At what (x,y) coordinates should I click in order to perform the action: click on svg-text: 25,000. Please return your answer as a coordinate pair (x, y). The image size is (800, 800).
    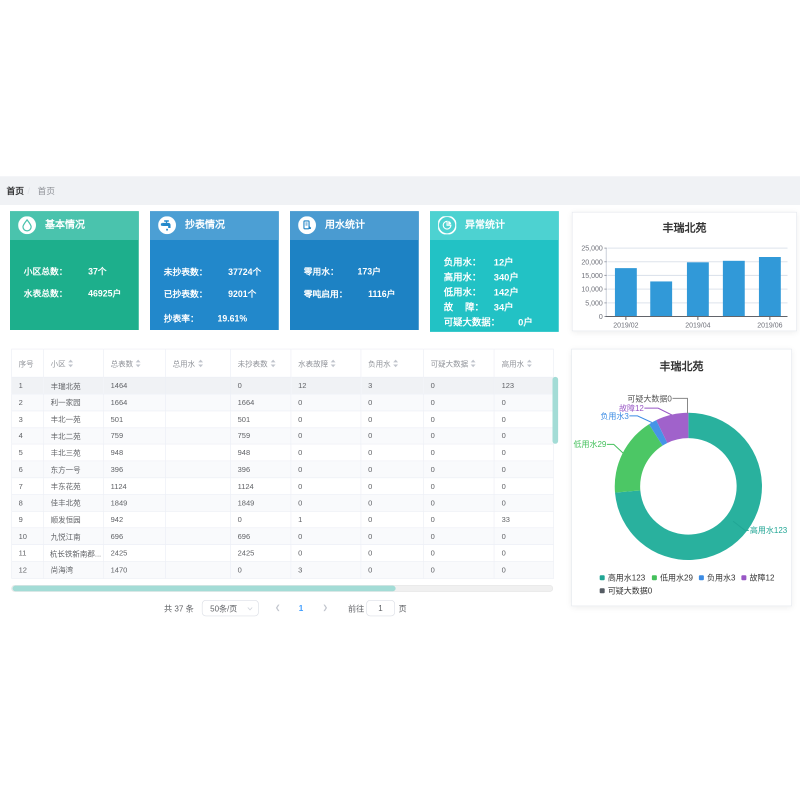
    Looking at the image, I should click on (593, 249).